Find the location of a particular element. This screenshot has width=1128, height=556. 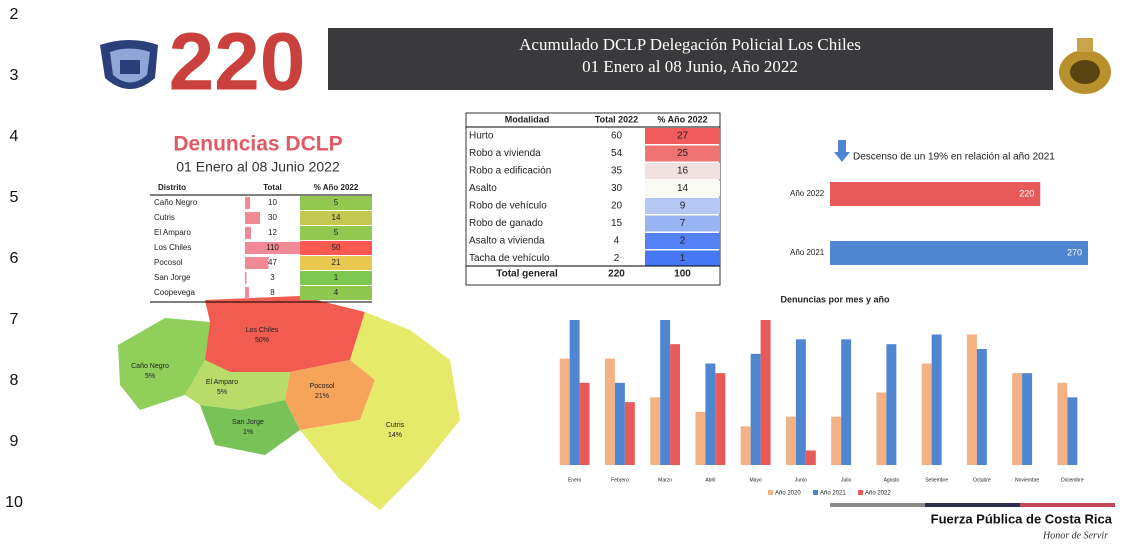

modalidad-total: 60 is located at coordinates (617, 136).